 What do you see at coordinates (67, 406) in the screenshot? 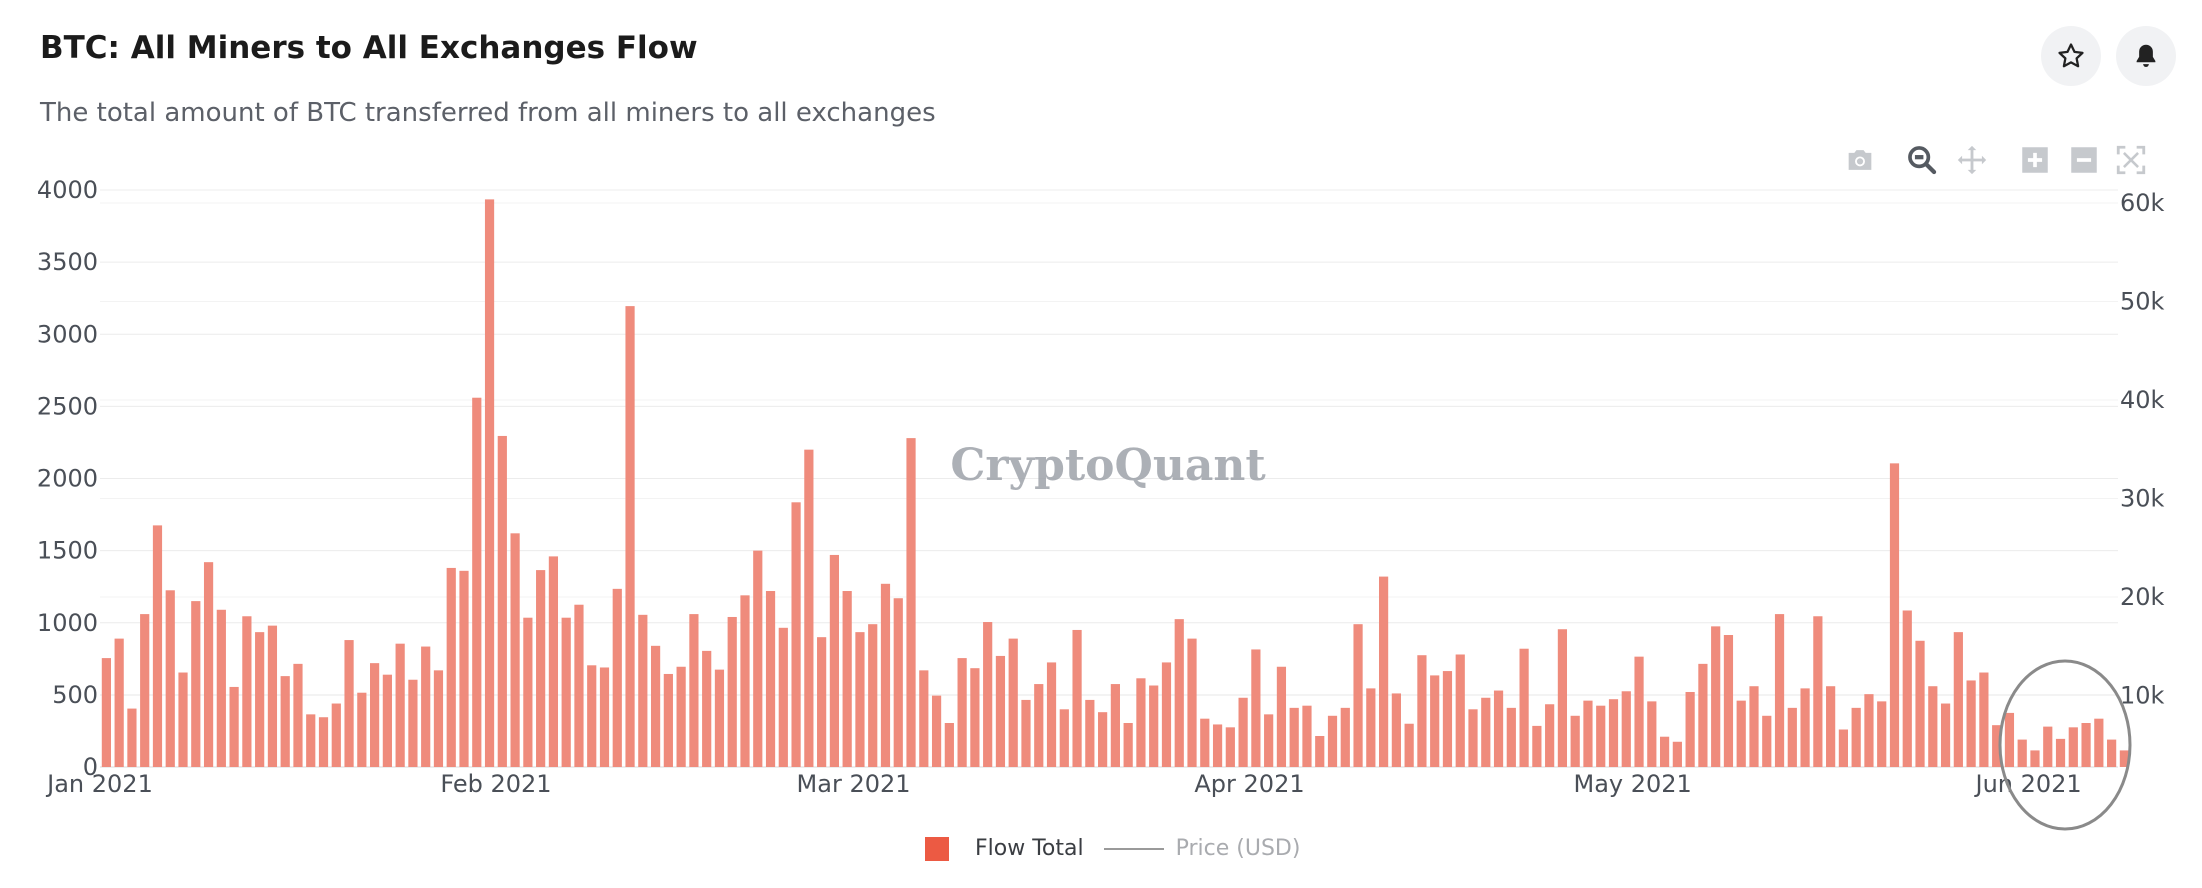
I see `y-left-tick-label: 2500` at bounding box center [67, 406].